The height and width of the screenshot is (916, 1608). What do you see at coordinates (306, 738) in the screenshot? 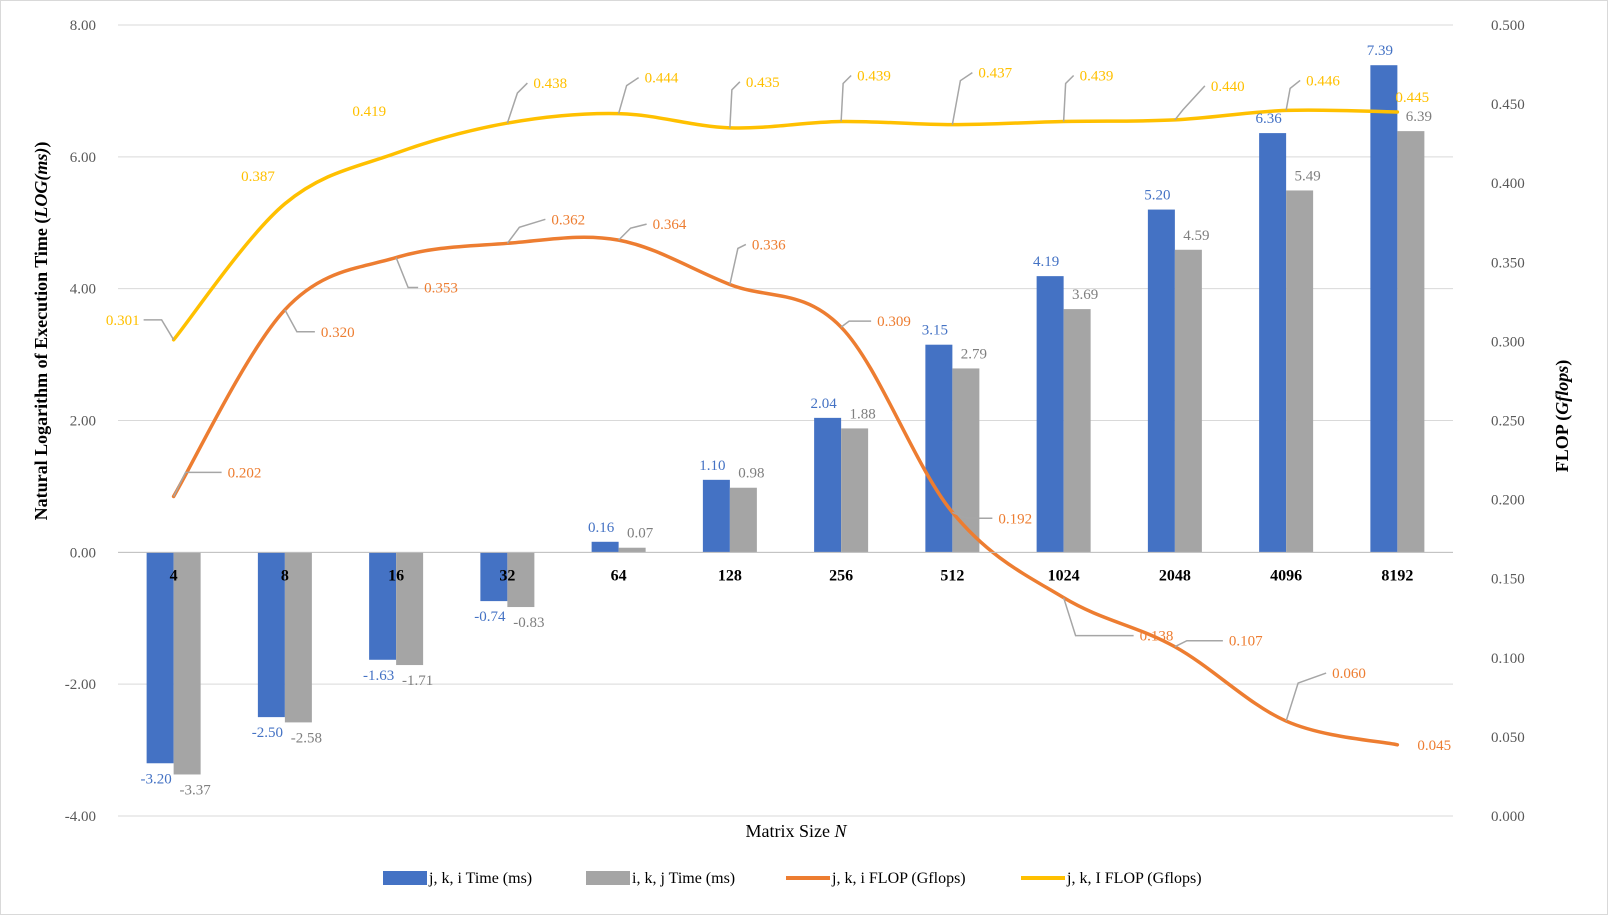
I see `bar-data-label: -2.58` at bounding box center [306, 738].